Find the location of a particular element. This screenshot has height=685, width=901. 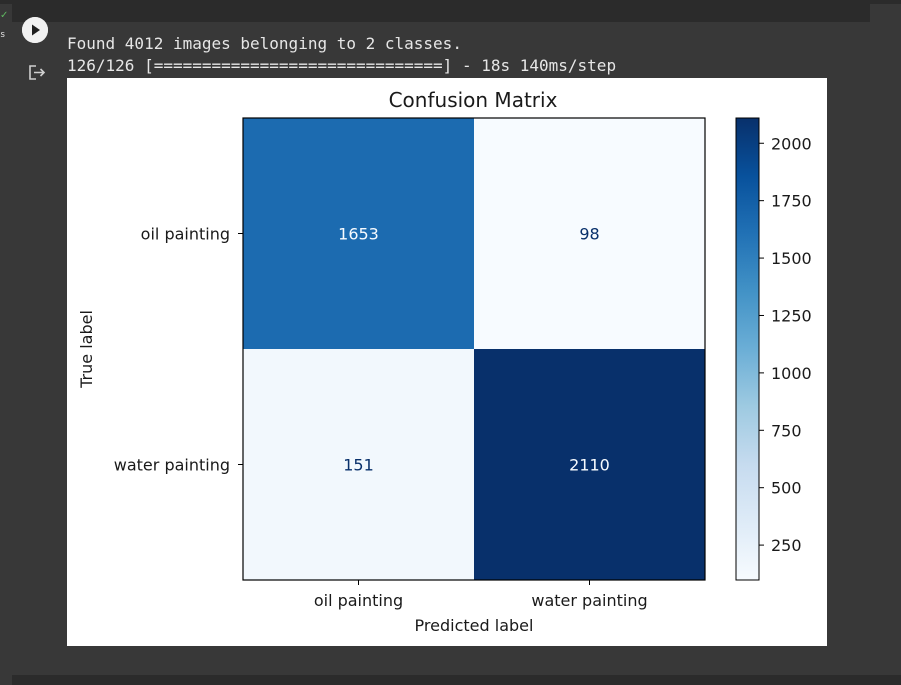

cell-value-label: 2110 is located at coordinates (589, 465).